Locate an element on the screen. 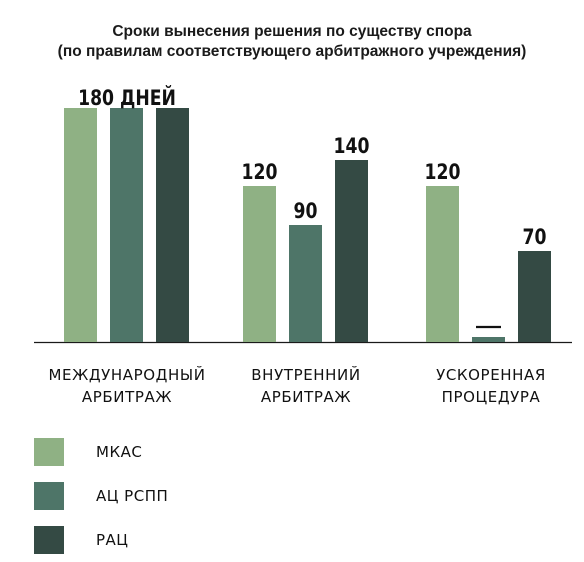  legend-item-rac: РАЦ is located at coordinates (81, 540).